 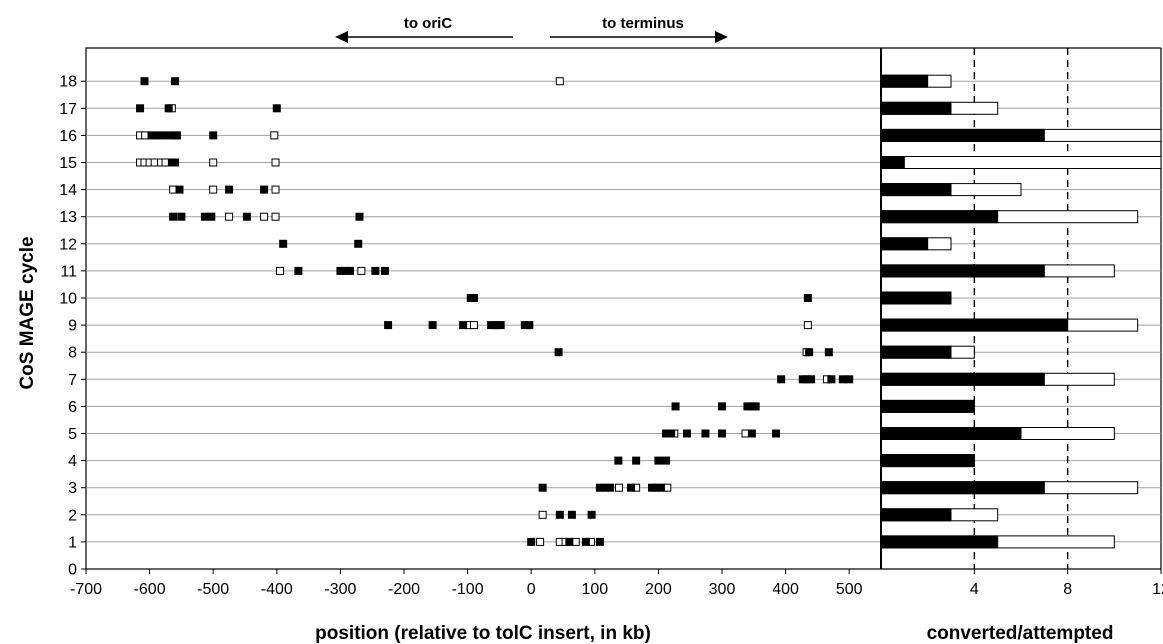 I want to click on y-tick-label: 14, so click(x=68, y=190).